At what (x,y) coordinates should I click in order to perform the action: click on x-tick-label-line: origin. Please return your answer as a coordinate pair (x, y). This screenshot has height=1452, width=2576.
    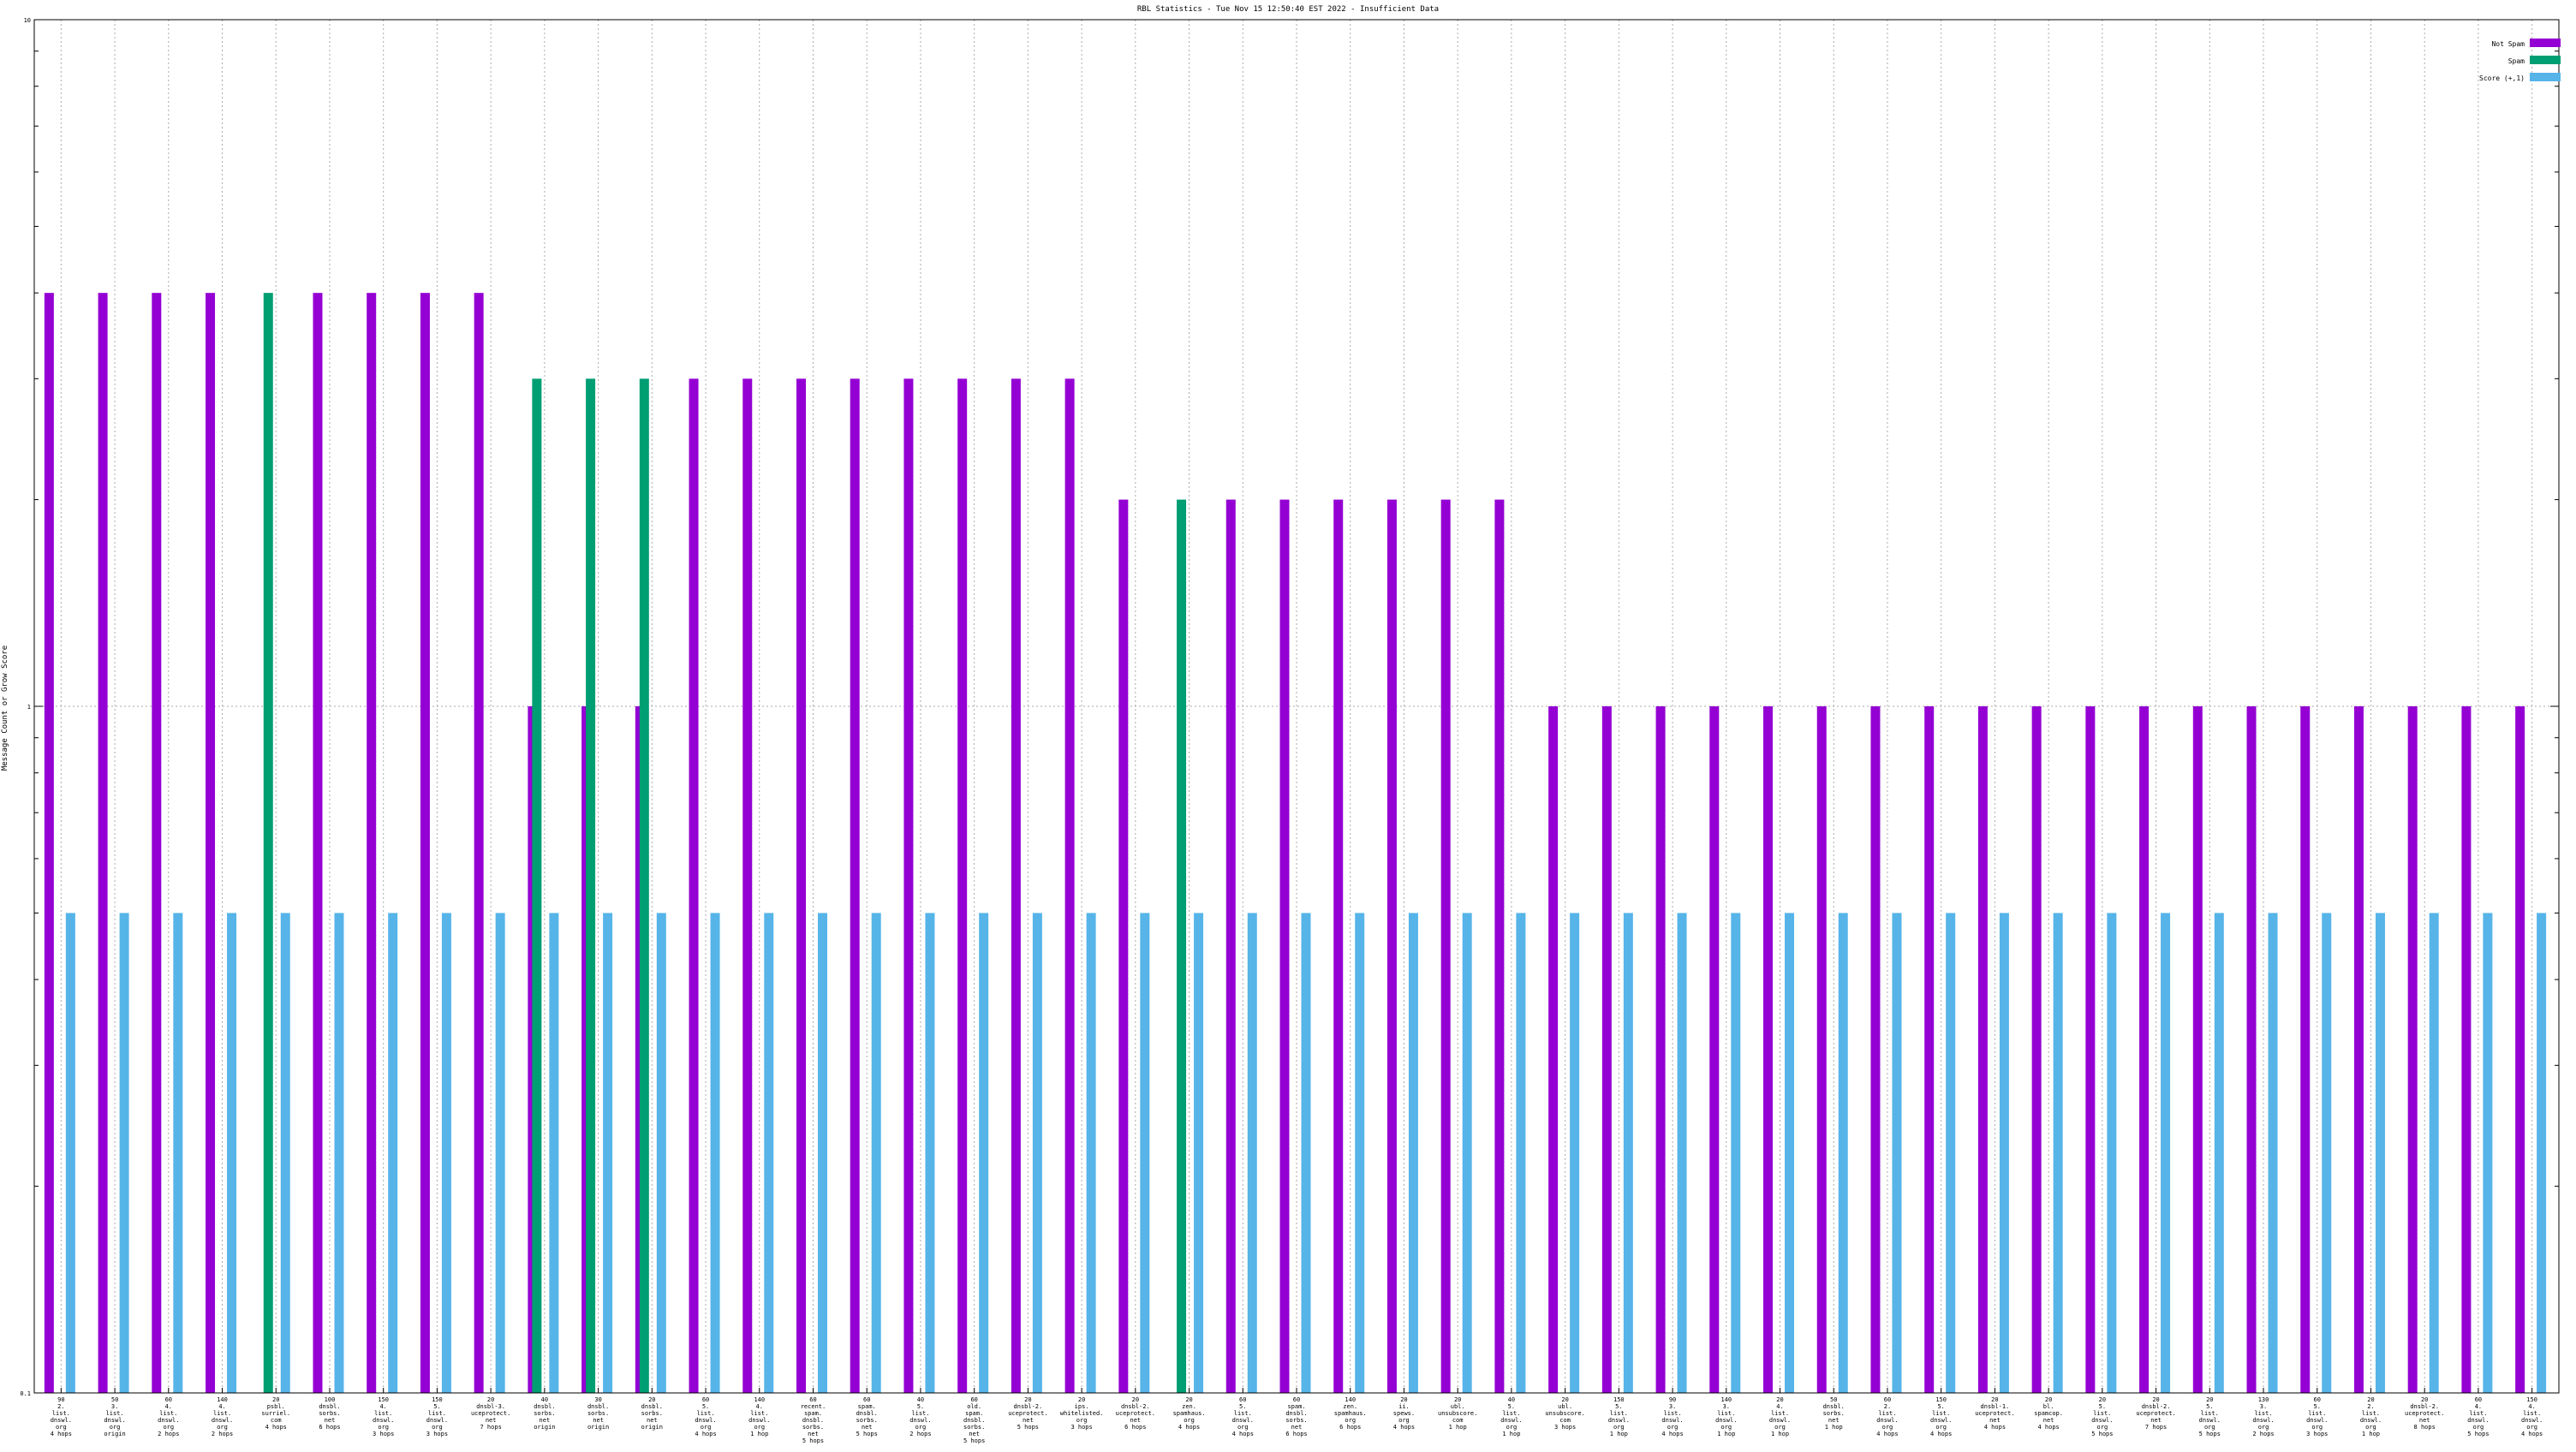
    Looking at the image, I should click on (544, 1427).